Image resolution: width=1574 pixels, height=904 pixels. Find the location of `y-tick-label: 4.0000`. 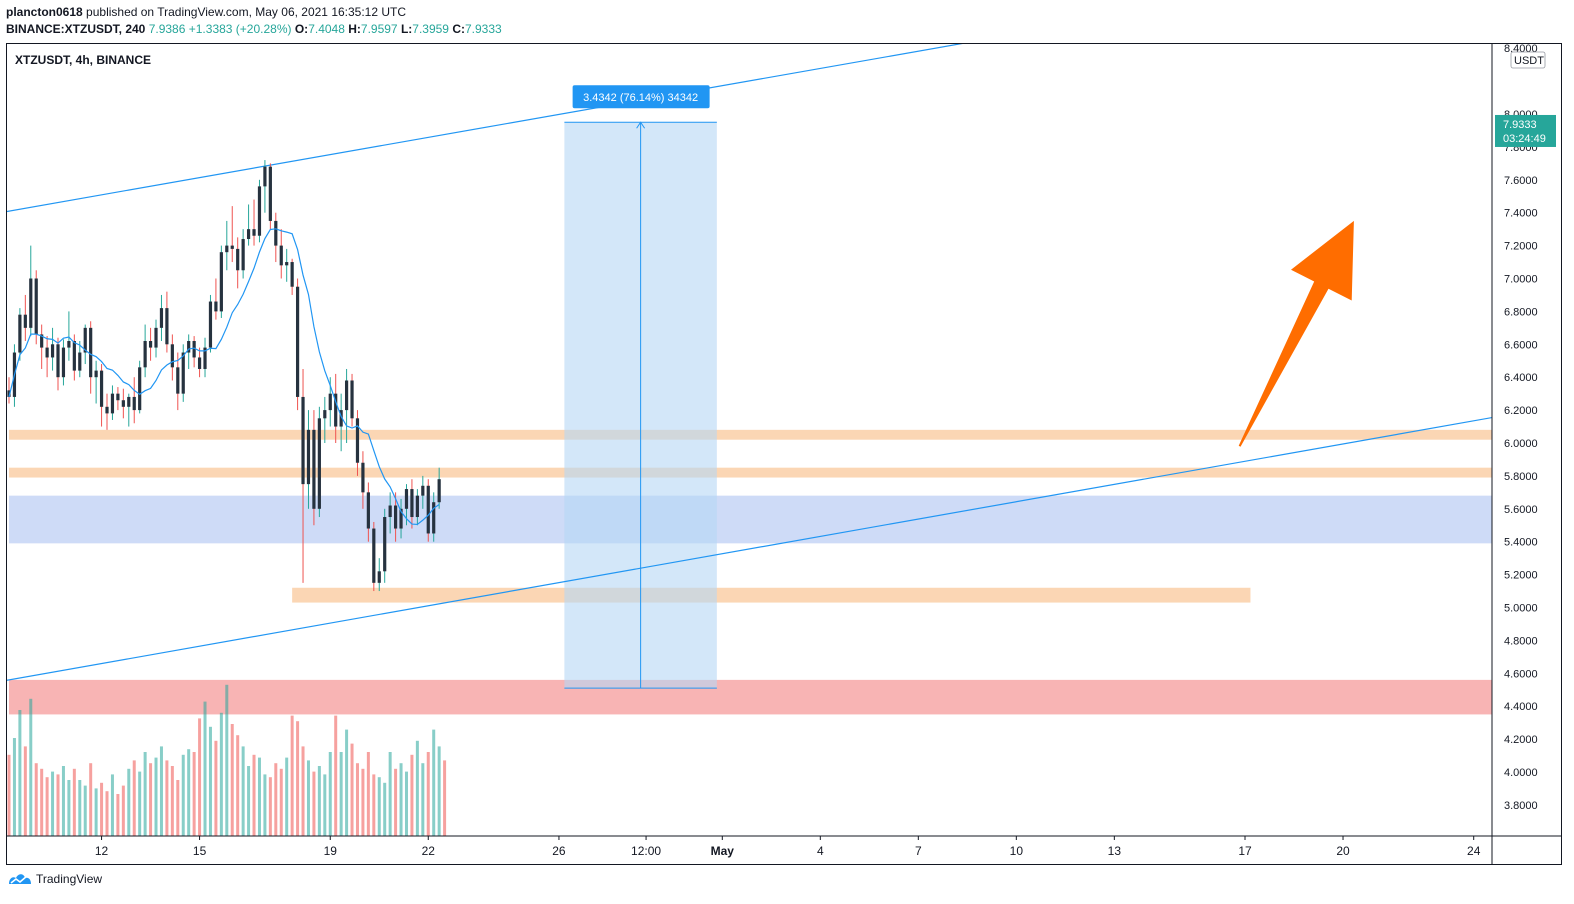

y-tick-label: 4.0000 is located at coordinates (1521, 773).